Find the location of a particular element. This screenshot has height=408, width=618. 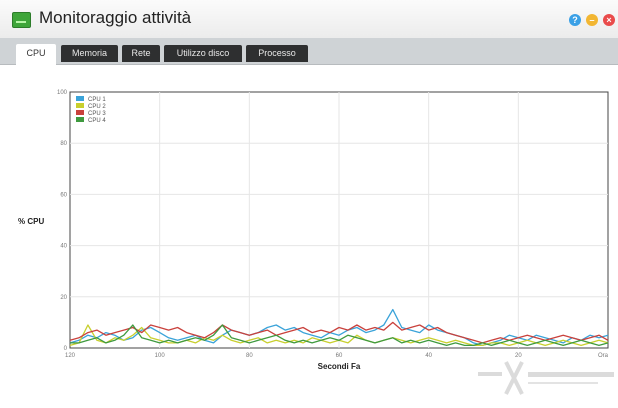

x-tick-label: 120 is located at coordinates (70, 356).